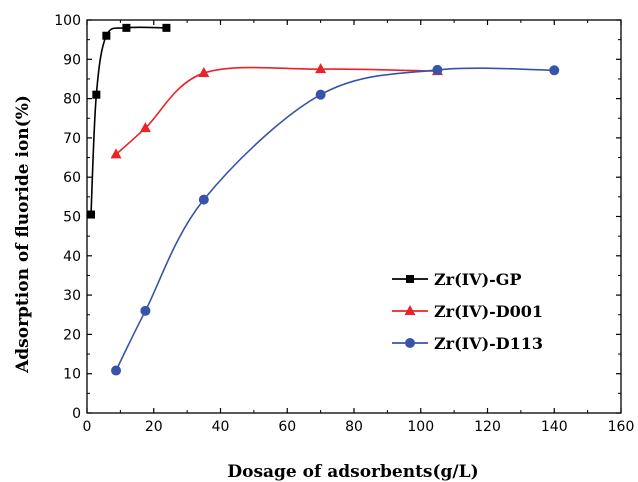  Describe the element at coordinates (72, 139) in the screenshot. I see `y-tick-label: 70` at that location.